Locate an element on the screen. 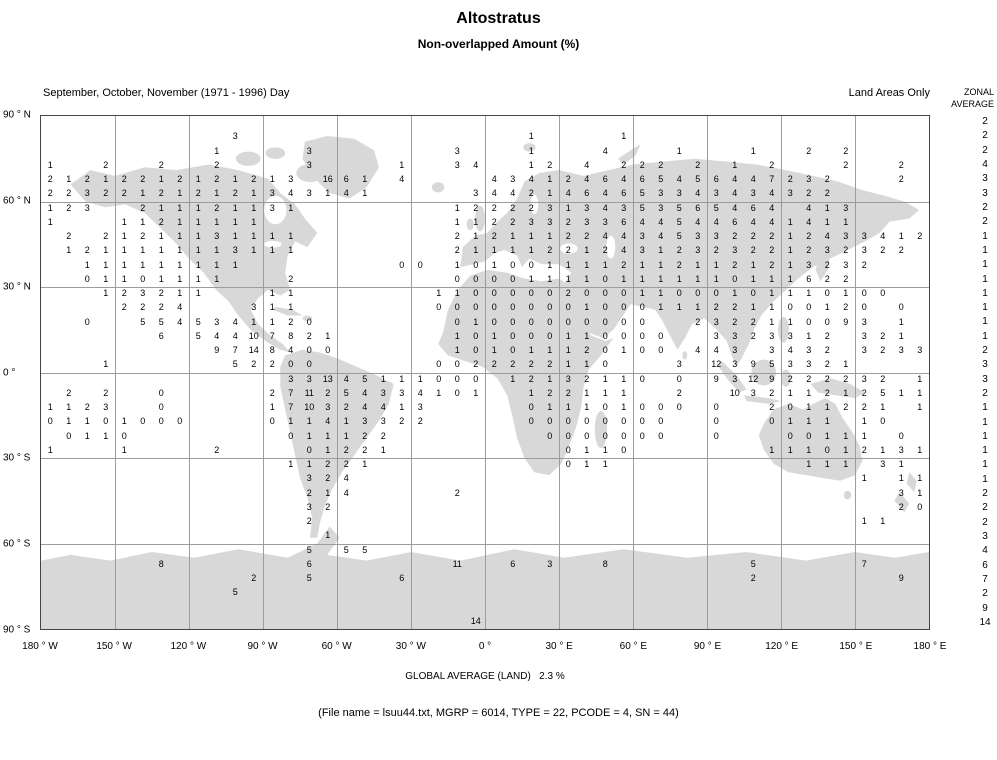 The width and height of the screenshot is (997, 760). zonal-header-line2: AVERAGE is located at coordinates (972, 104).